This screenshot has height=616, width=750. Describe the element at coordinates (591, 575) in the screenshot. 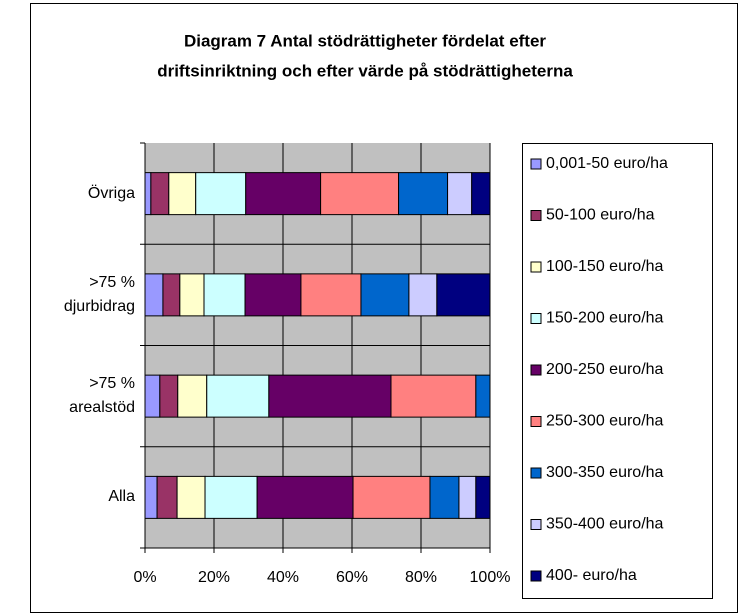

I see `legend-label: 400- euro/ha` at that location.